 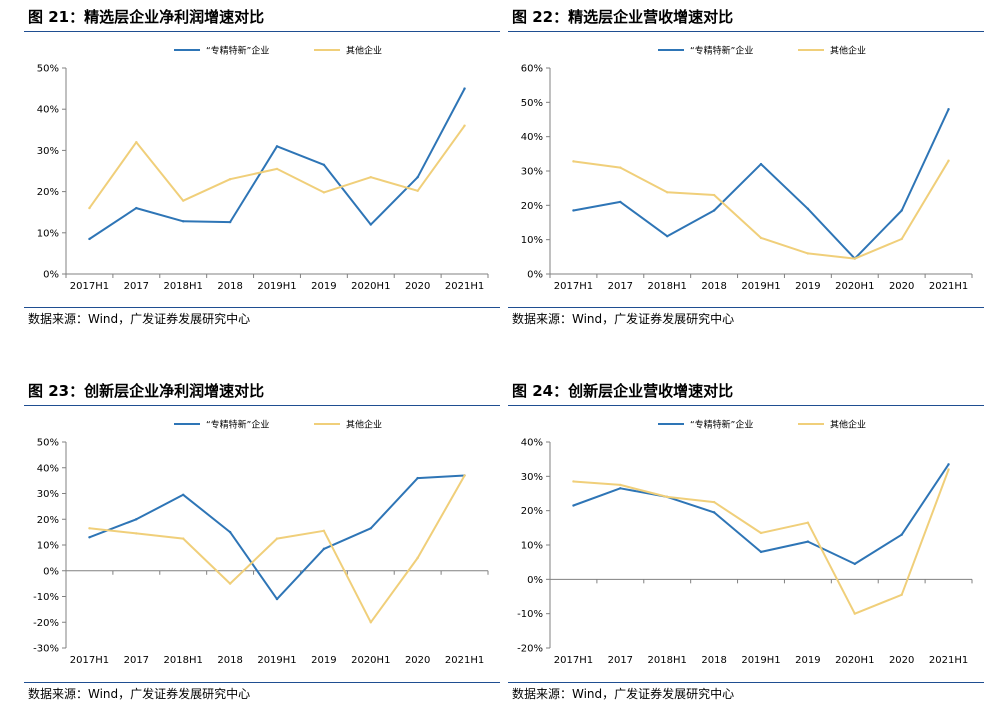 What do you see at coordinates (48, 192) in the screenshot?
I see `y-tick-label: 20%` at bounding box center [48, 192].